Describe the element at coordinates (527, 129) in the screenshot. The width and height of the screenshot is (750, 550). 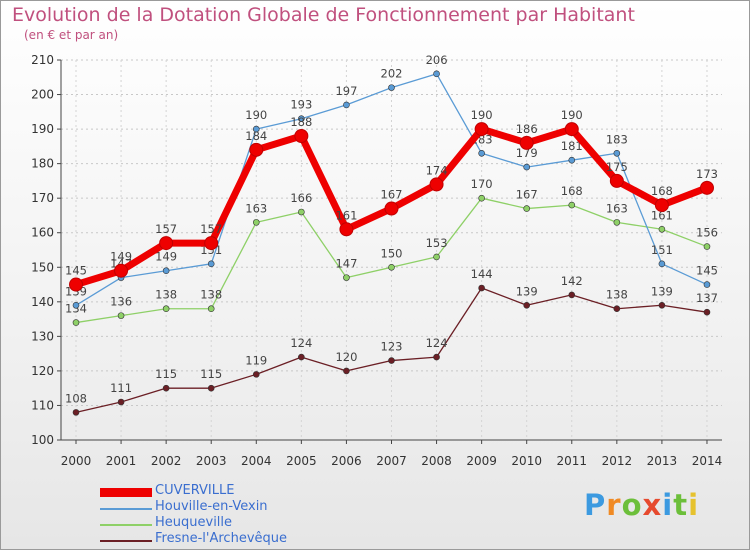
I see `data-label: 186` at that location.